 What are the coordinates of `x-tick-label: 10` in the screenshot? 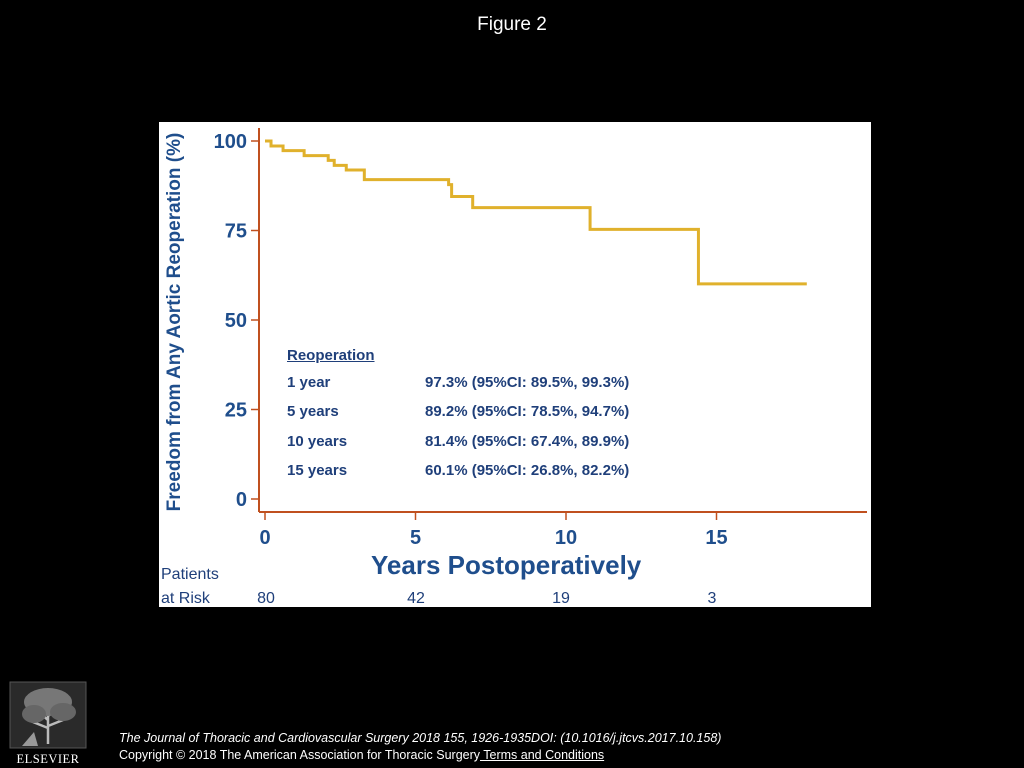 It's located at (566, 538).